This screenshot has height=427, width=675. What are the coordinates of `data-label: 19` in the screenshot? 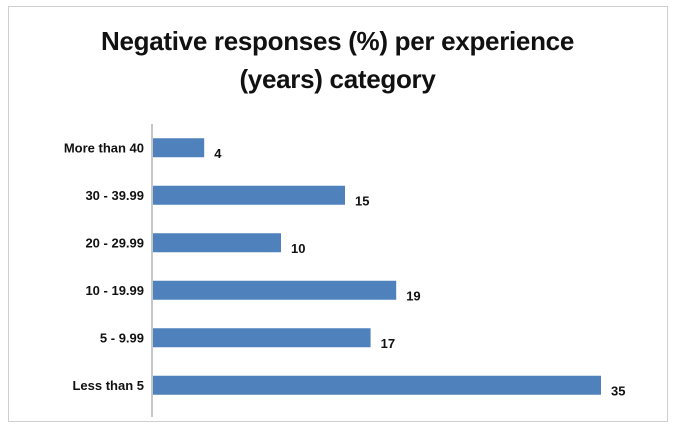 It's located at (413, 295).